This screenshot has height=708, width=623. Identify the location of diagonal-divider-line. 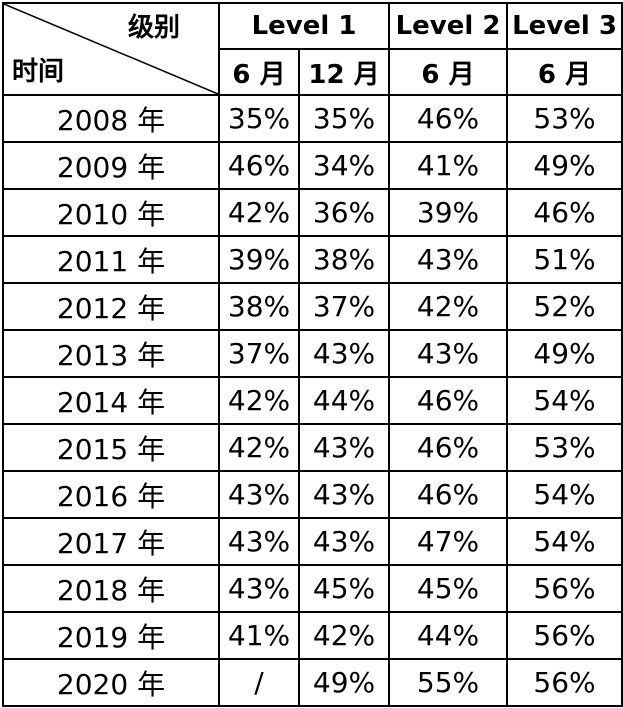
(111, 49).